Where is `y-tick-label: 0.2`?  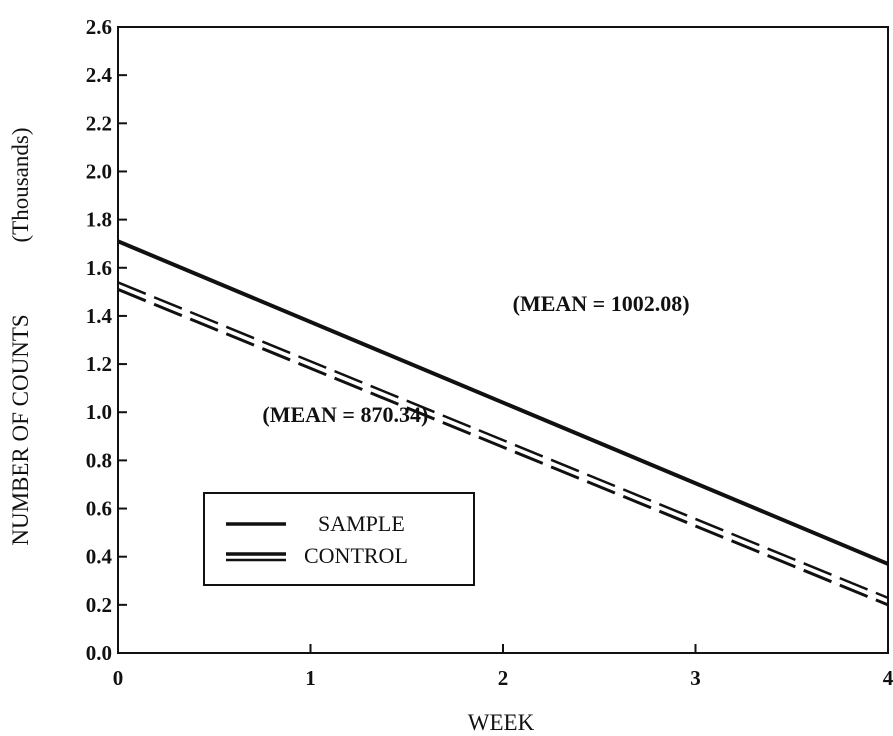 y-tick-label: 0.2 is located at coordinates (99, 605).